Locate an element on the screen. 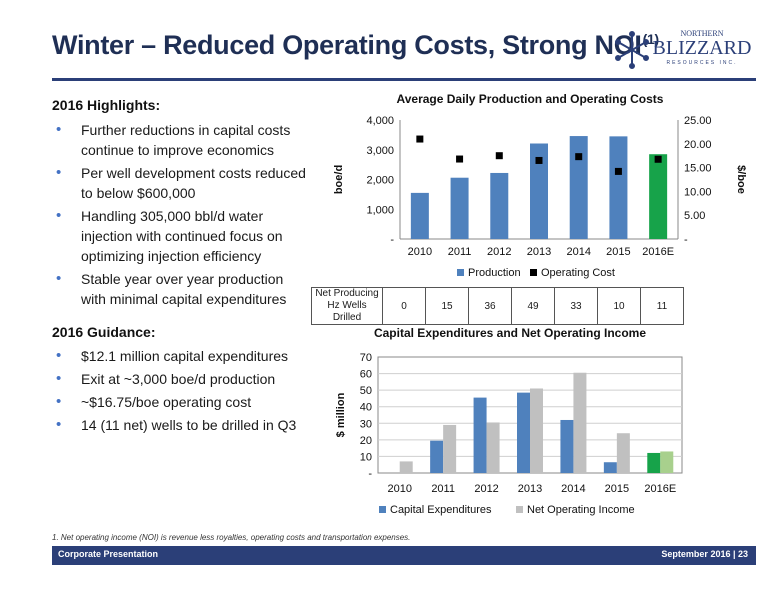  logo-text-bottom: RESOURCES INC. is located at coordinates (701, 63).